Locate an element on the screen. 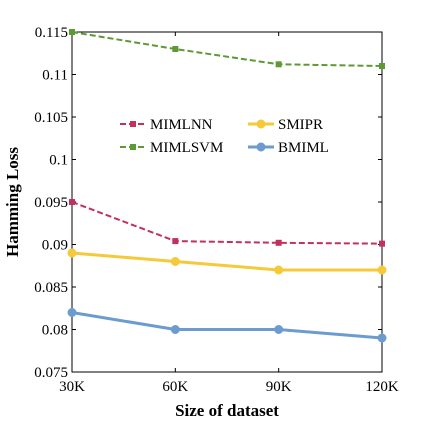 This screenshot has height=423, width=423. series-line-bmiml is located at coordinates (227, 325).